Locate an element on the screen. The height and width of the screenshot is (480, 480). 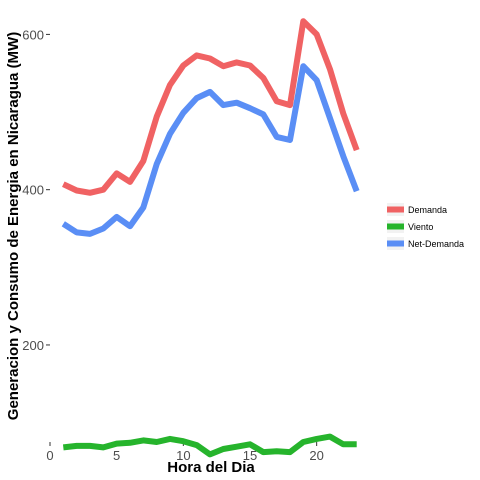
y-tick-label: 400 is located at coordinates (33, 190).